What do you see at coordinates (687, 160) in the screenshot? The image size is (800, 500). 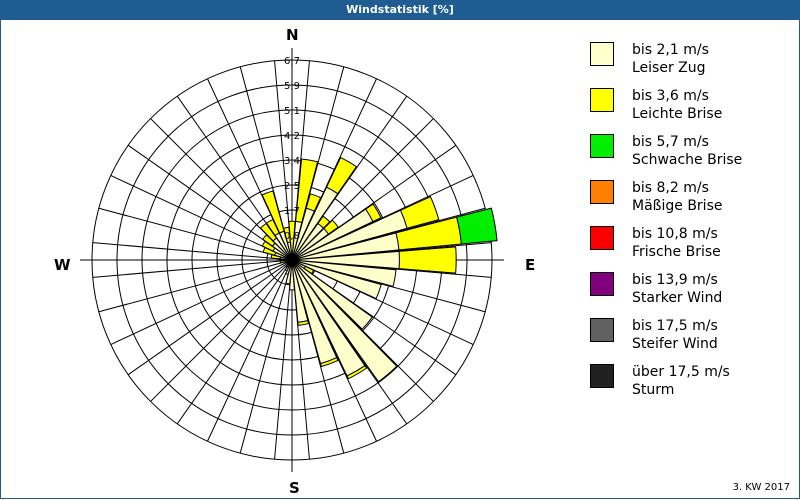 I see `legend-name: Schwache Brise` at bounding box center [687, 160].